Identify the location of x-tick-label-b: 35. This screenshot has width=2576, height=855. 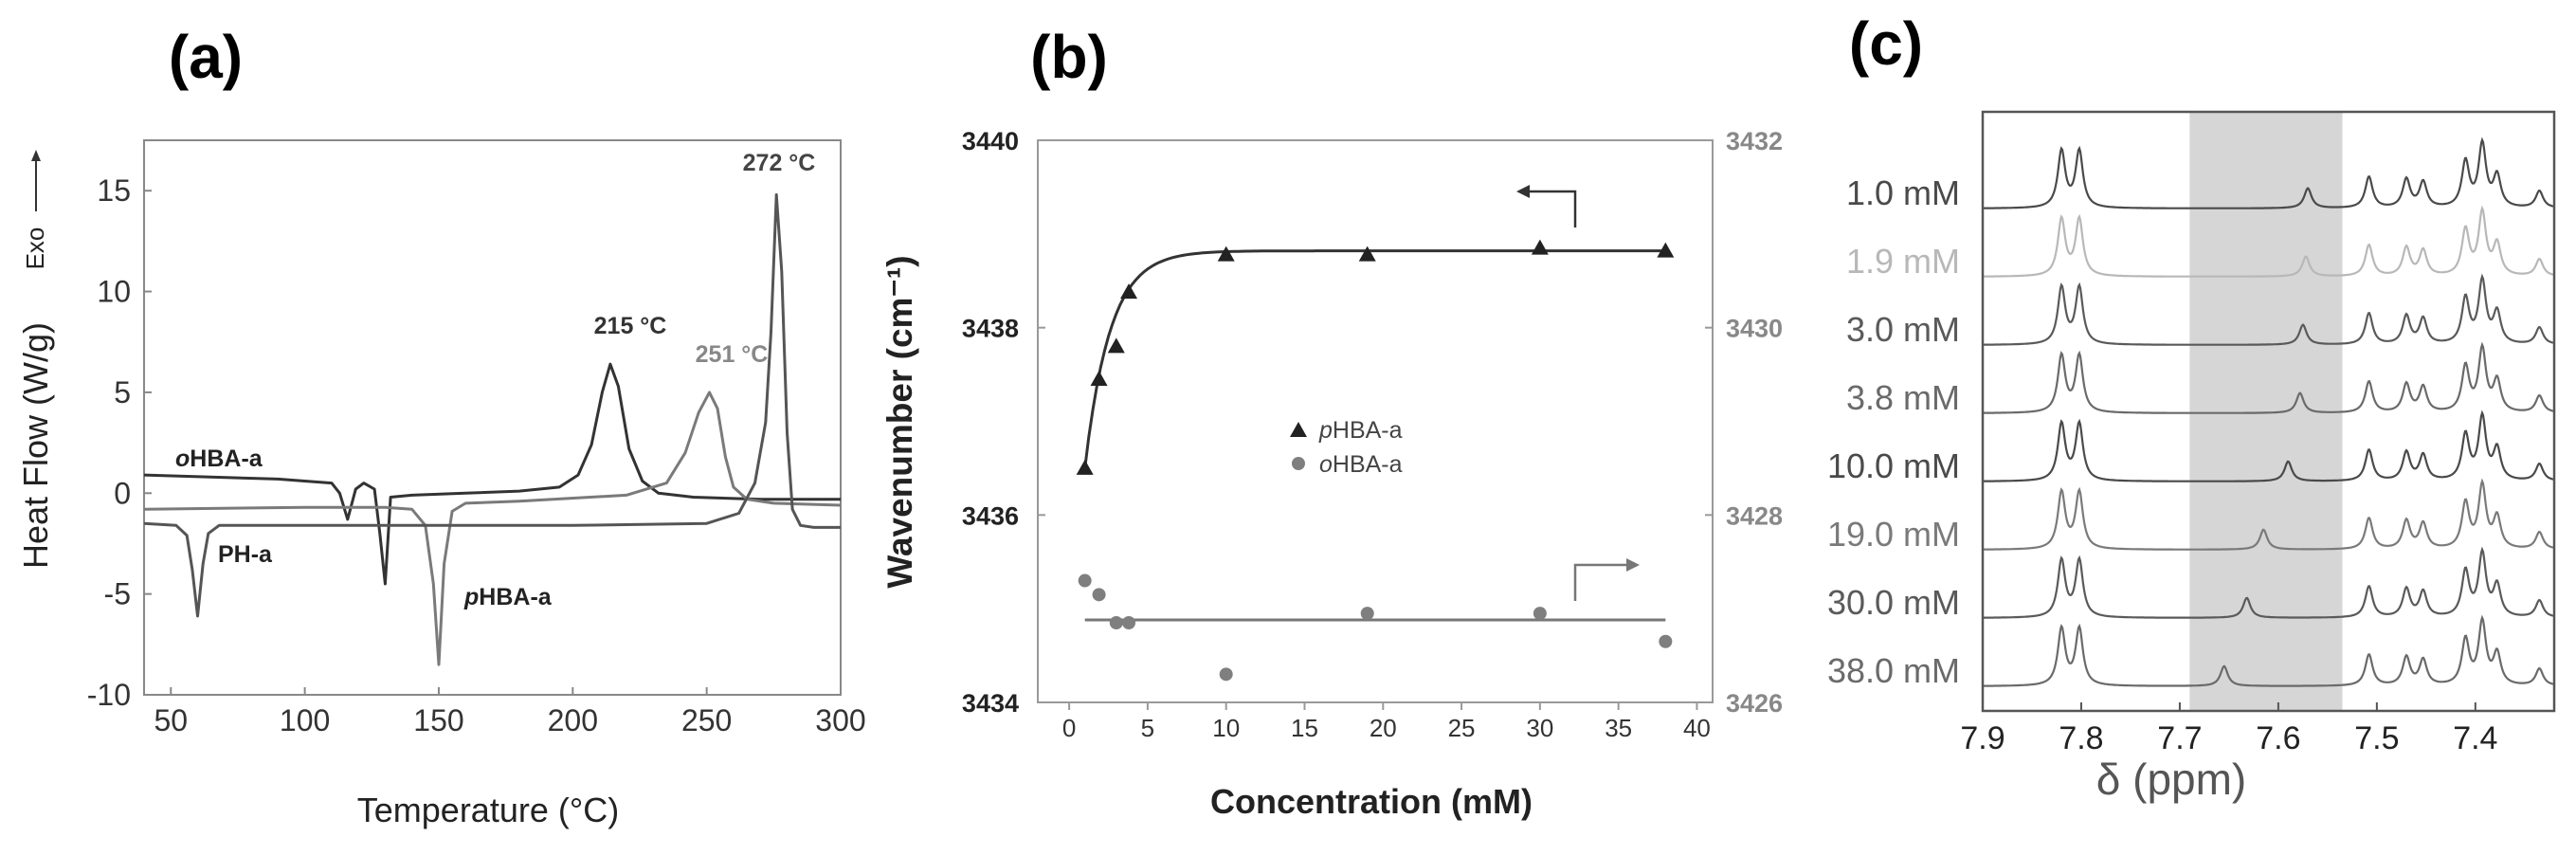
(1618, 728).